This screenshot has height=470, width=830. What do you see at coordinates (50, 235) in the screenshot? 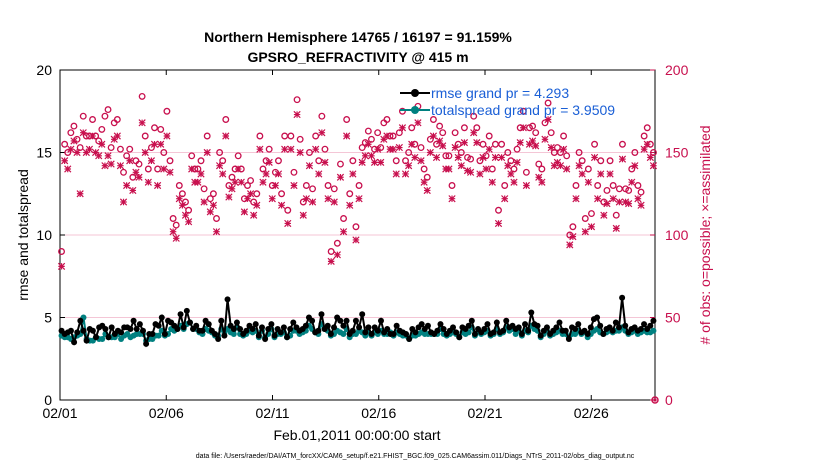
I see `y-axis-ticks: 0 5 10 15 20` at bounding box center [50, 235].